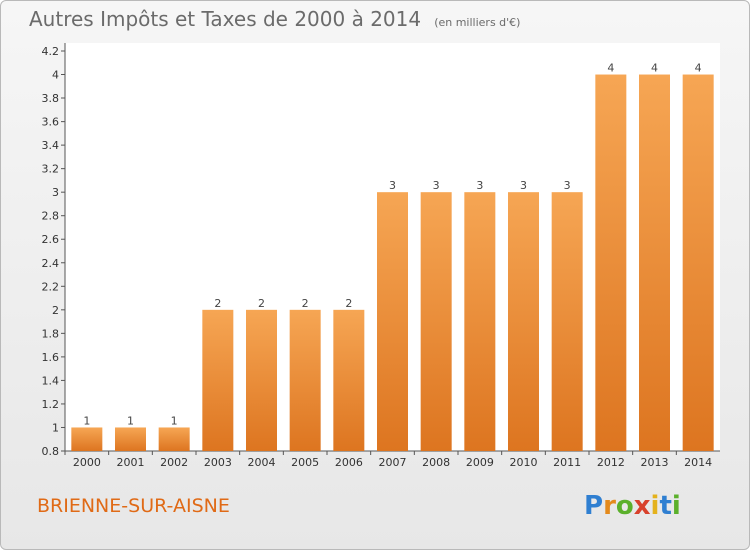 Image resolution: width=750 pixels, height=550 pixels. What do you see at coordinates (218, 462) in the screenshot?
I see `x-tick-label-2003: 2003` at bounding box center [218, 462].